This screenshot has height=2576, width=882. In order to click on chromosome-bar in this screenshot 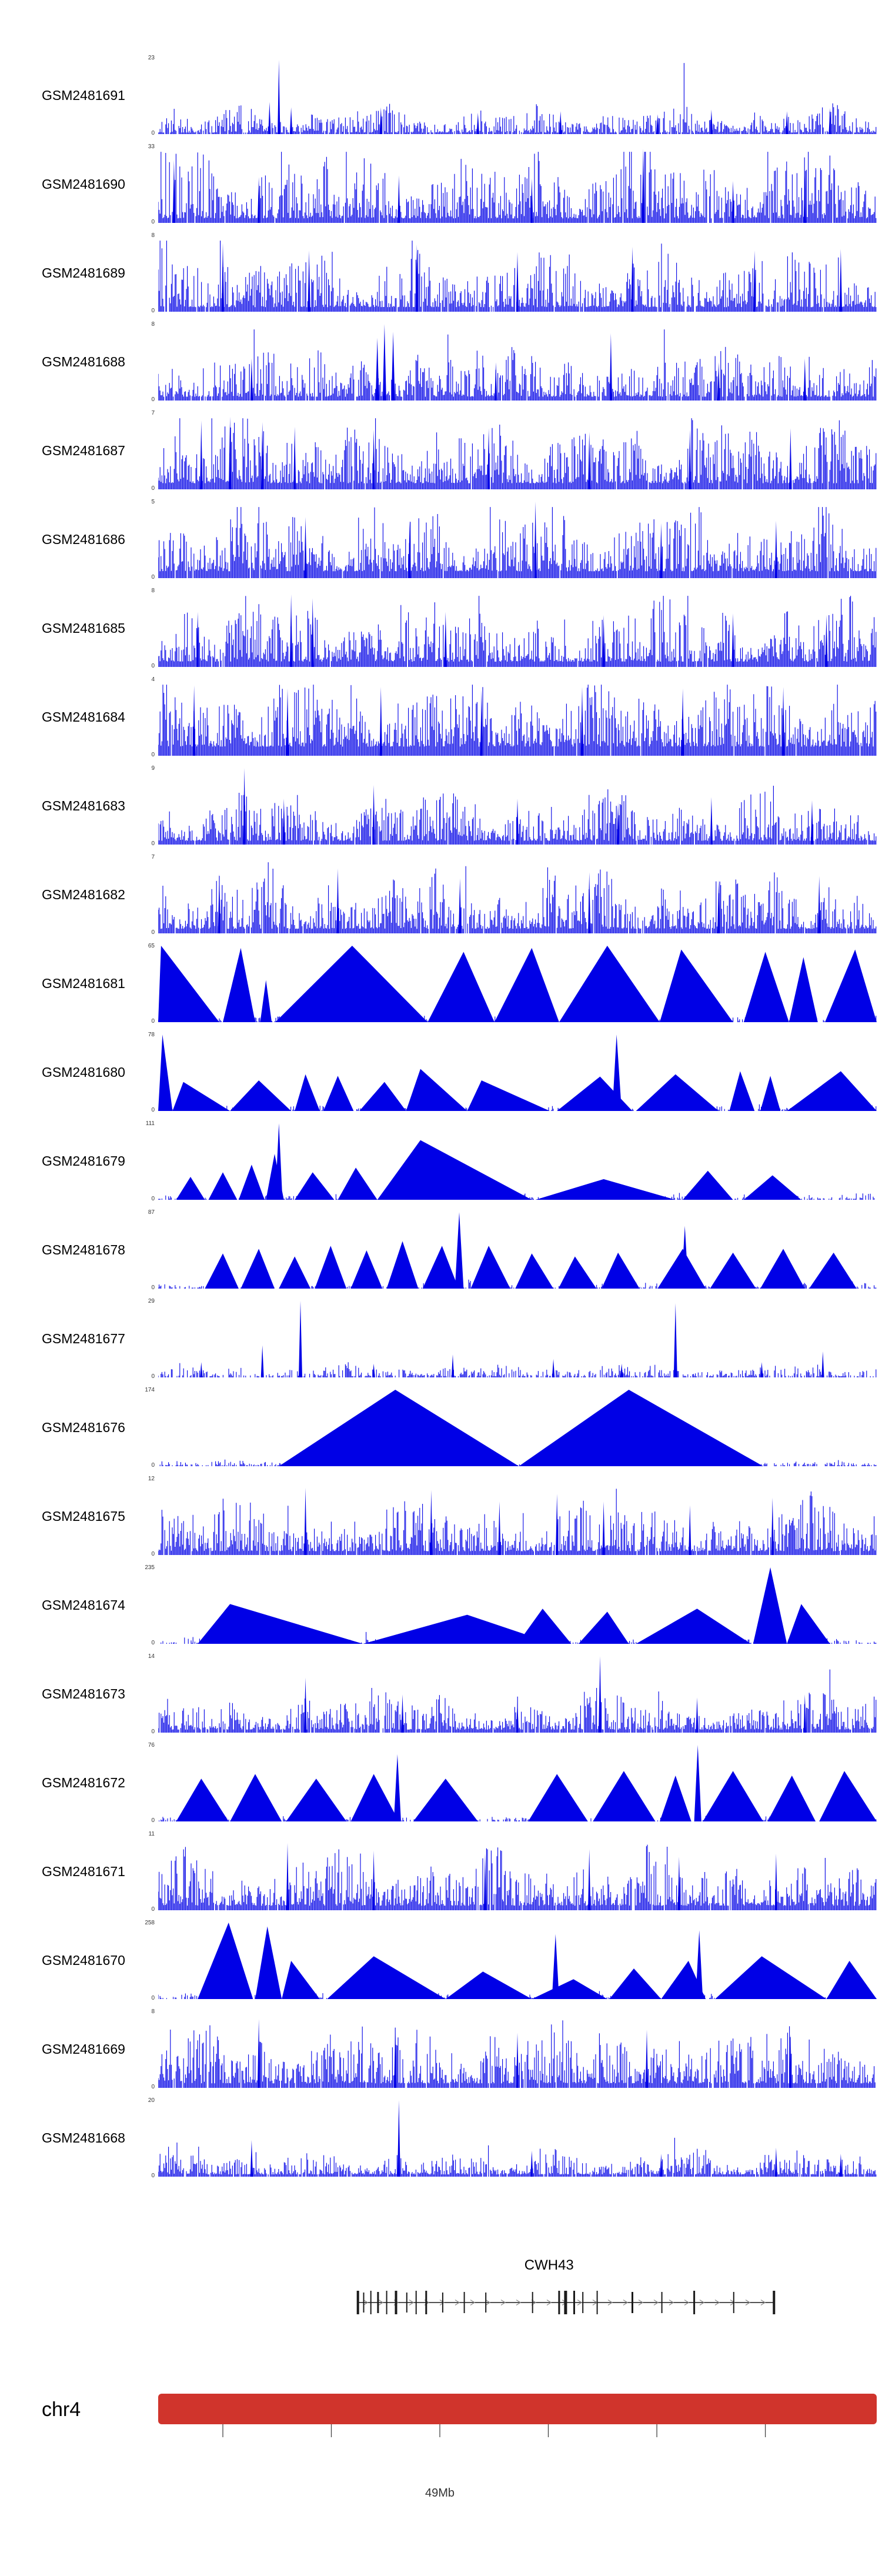, I will do `click(517, 2409)`.